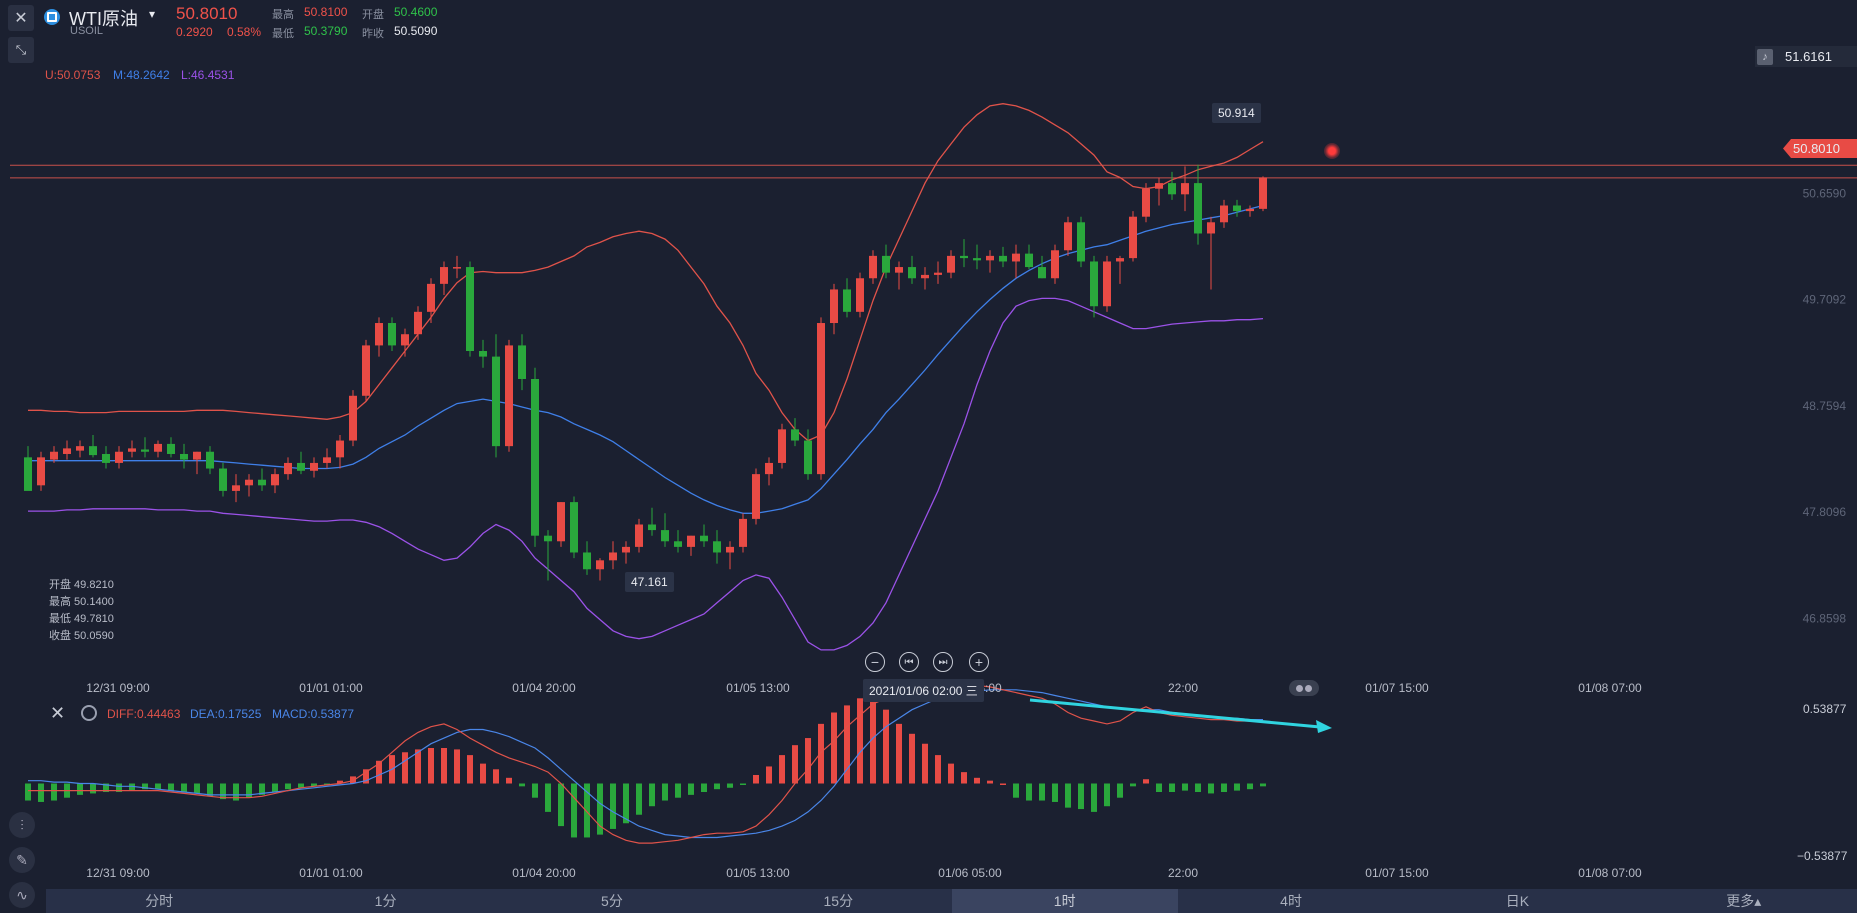  I want to click on trend-arrow-head, so click(1324, 726).